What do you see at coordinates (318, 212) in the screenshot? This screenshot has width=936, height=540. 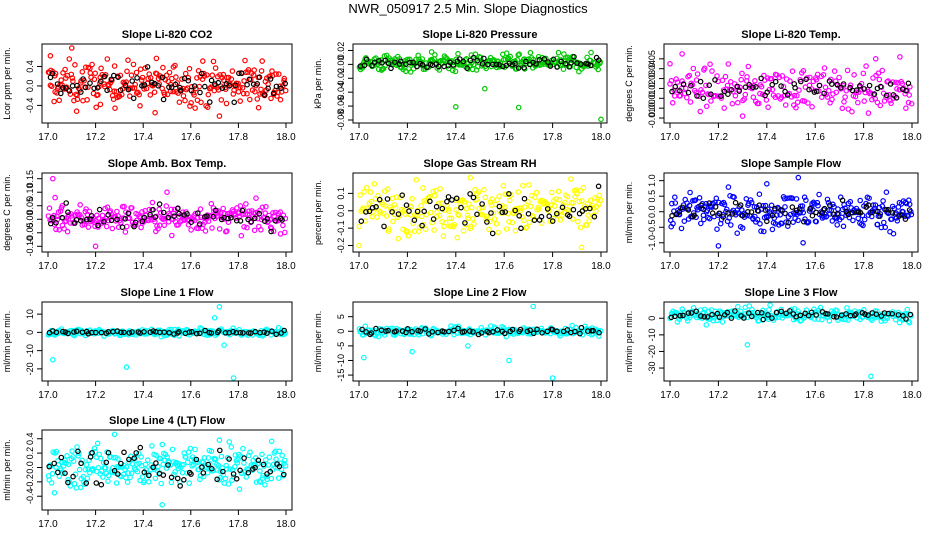 I see `panel-5-ylabel: percent per min.` at bounding box center [318, 212].